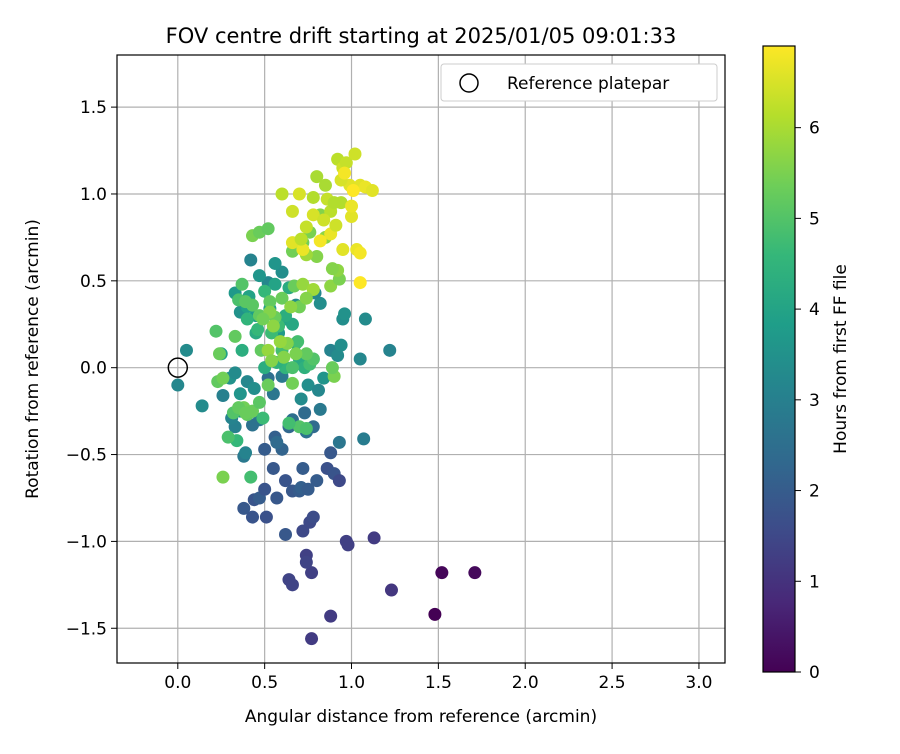 The image size is (900, 754). Describe the element at coordinates (93, 282) in the screenshot. I see `y-tick-label: 0.5` at that location.